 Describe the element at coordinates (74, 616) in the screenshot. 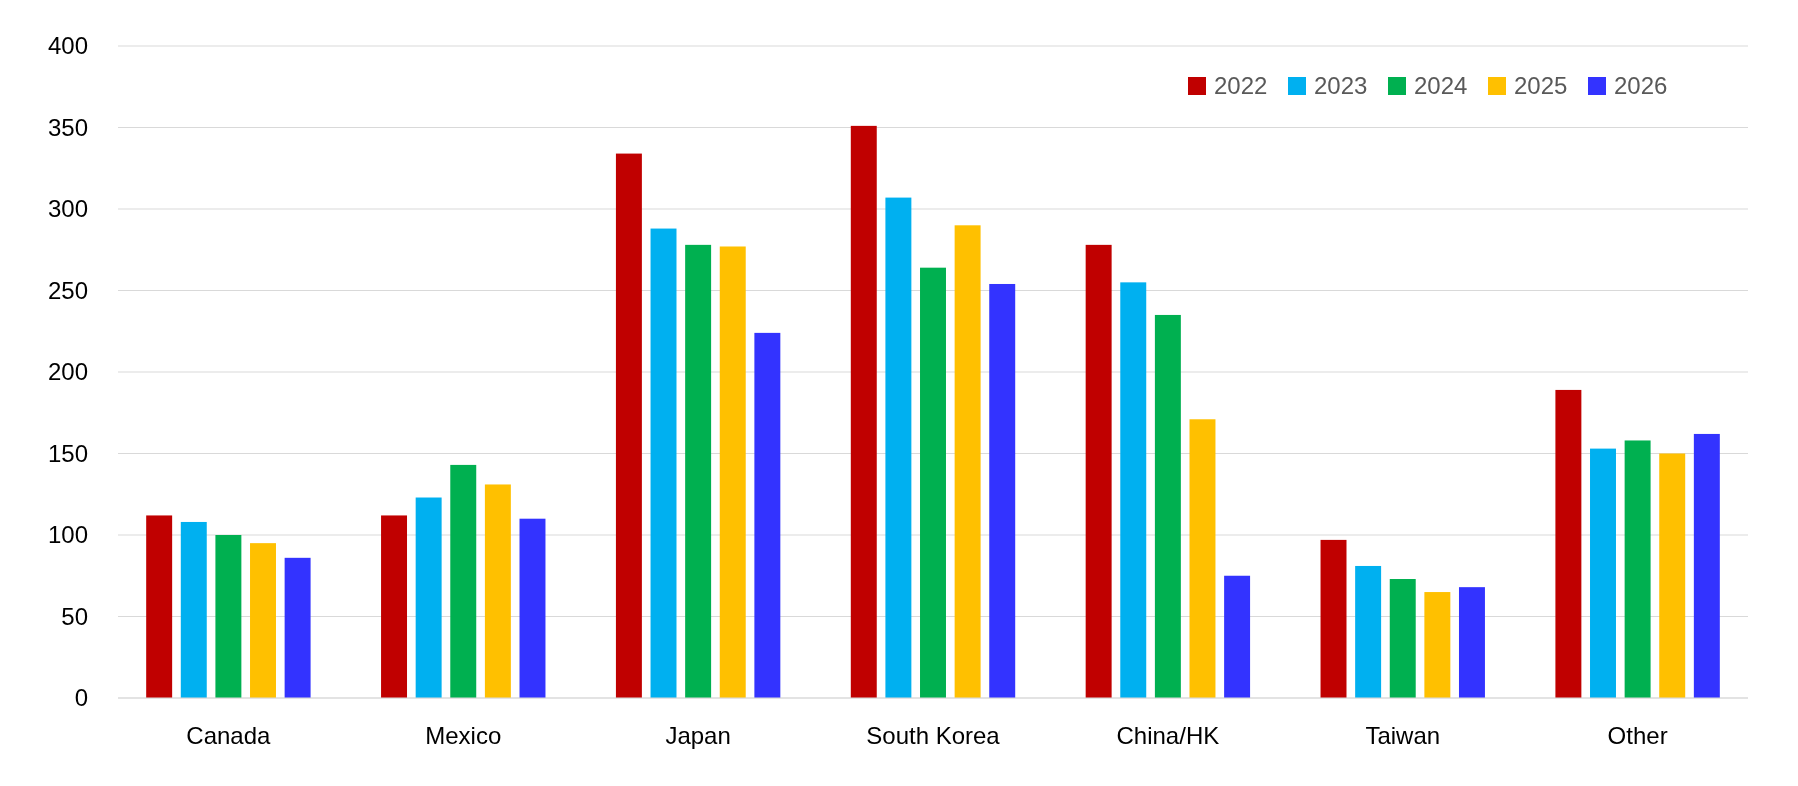

I see `y-tick-label: 50` at that location.